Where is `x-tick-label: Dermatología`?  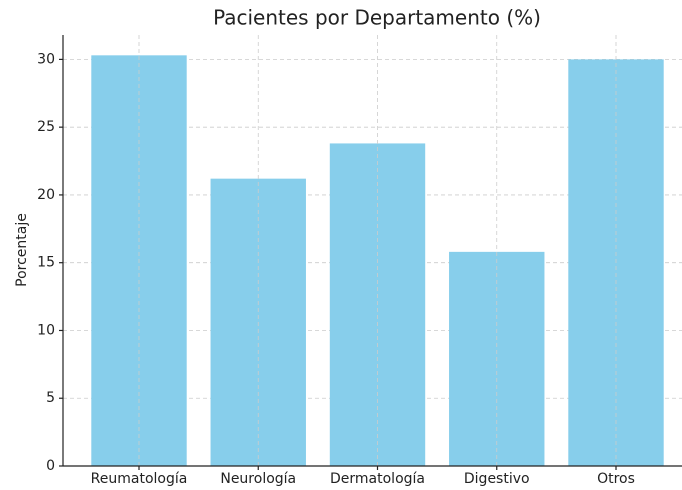 x-tick-label: Dermatología is located at coordinates (377, 479).